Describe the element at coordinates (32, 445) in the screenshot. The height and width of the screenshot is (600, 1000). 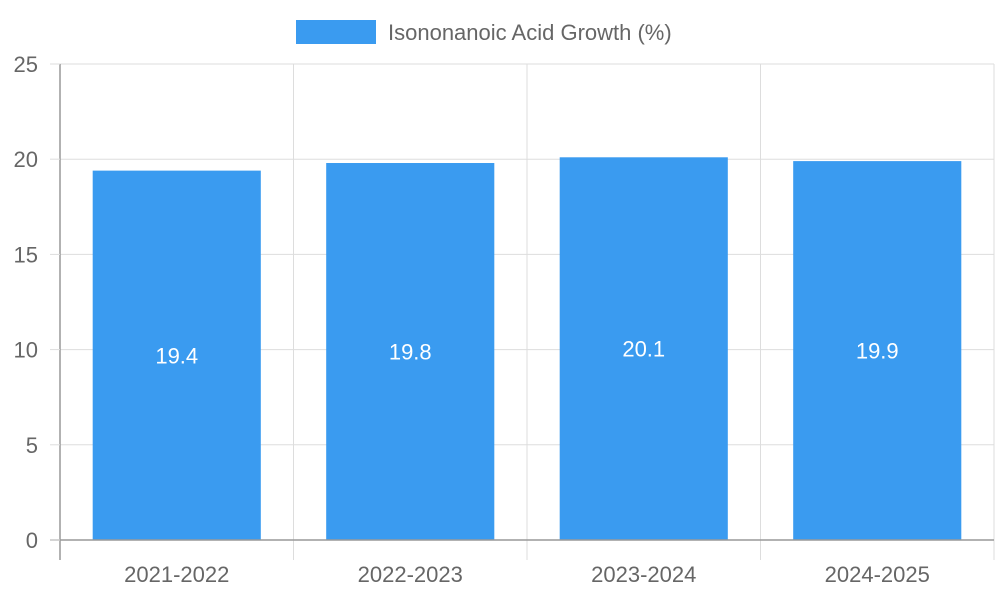
I see `y-tick-label: 5` at that location.